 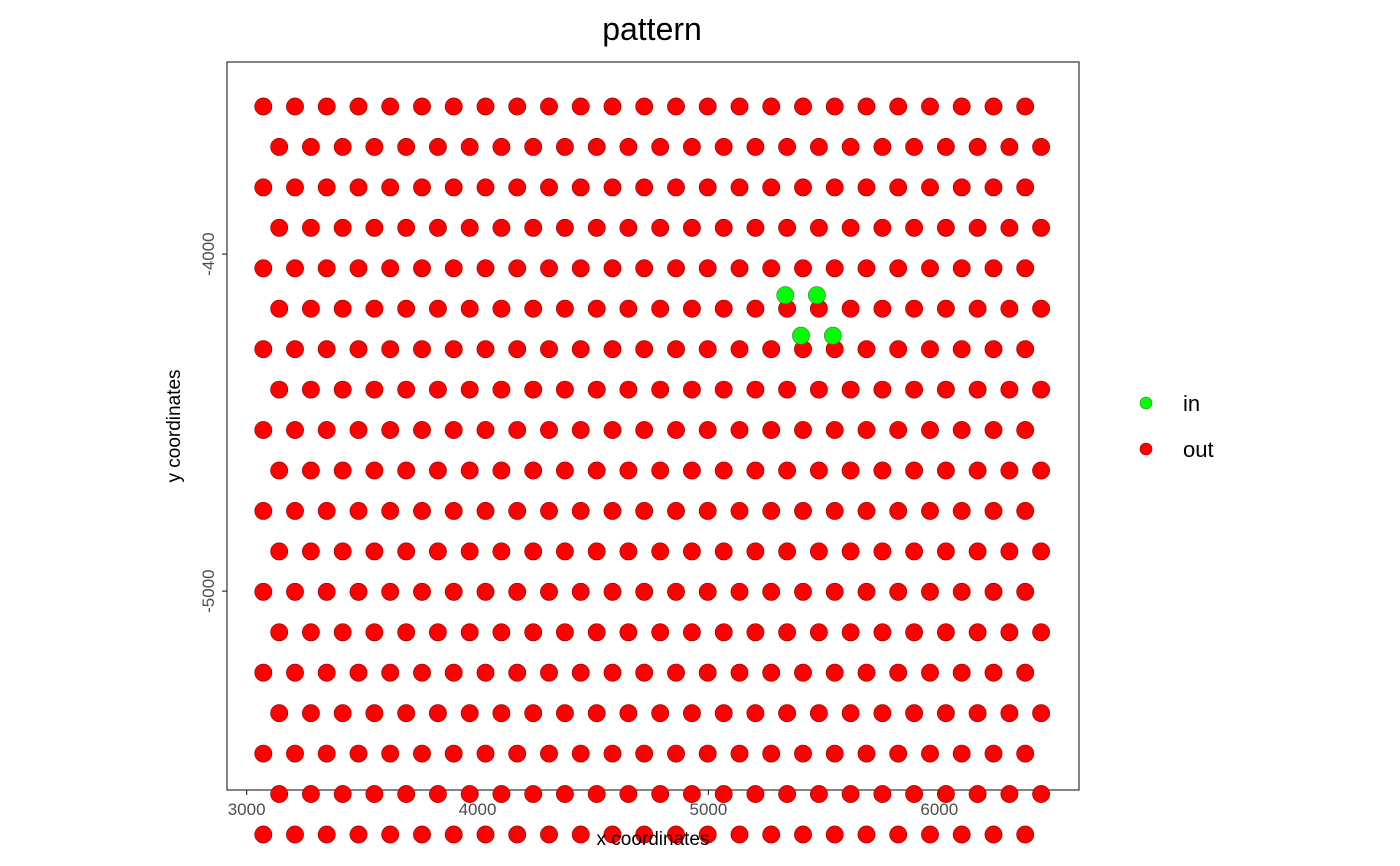 I want to click on x-tick-label: 3000, so click(x=247, y=809).